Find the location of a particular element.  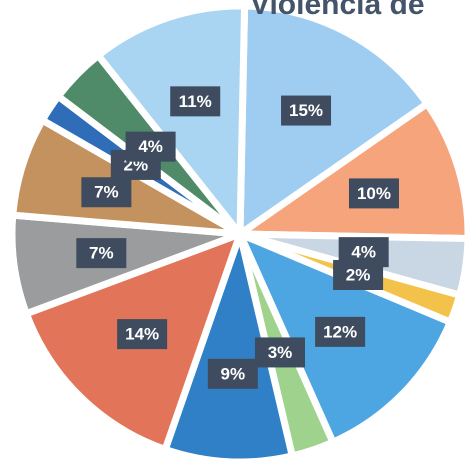

data-label: 10% is located at coordinates (374, 193).